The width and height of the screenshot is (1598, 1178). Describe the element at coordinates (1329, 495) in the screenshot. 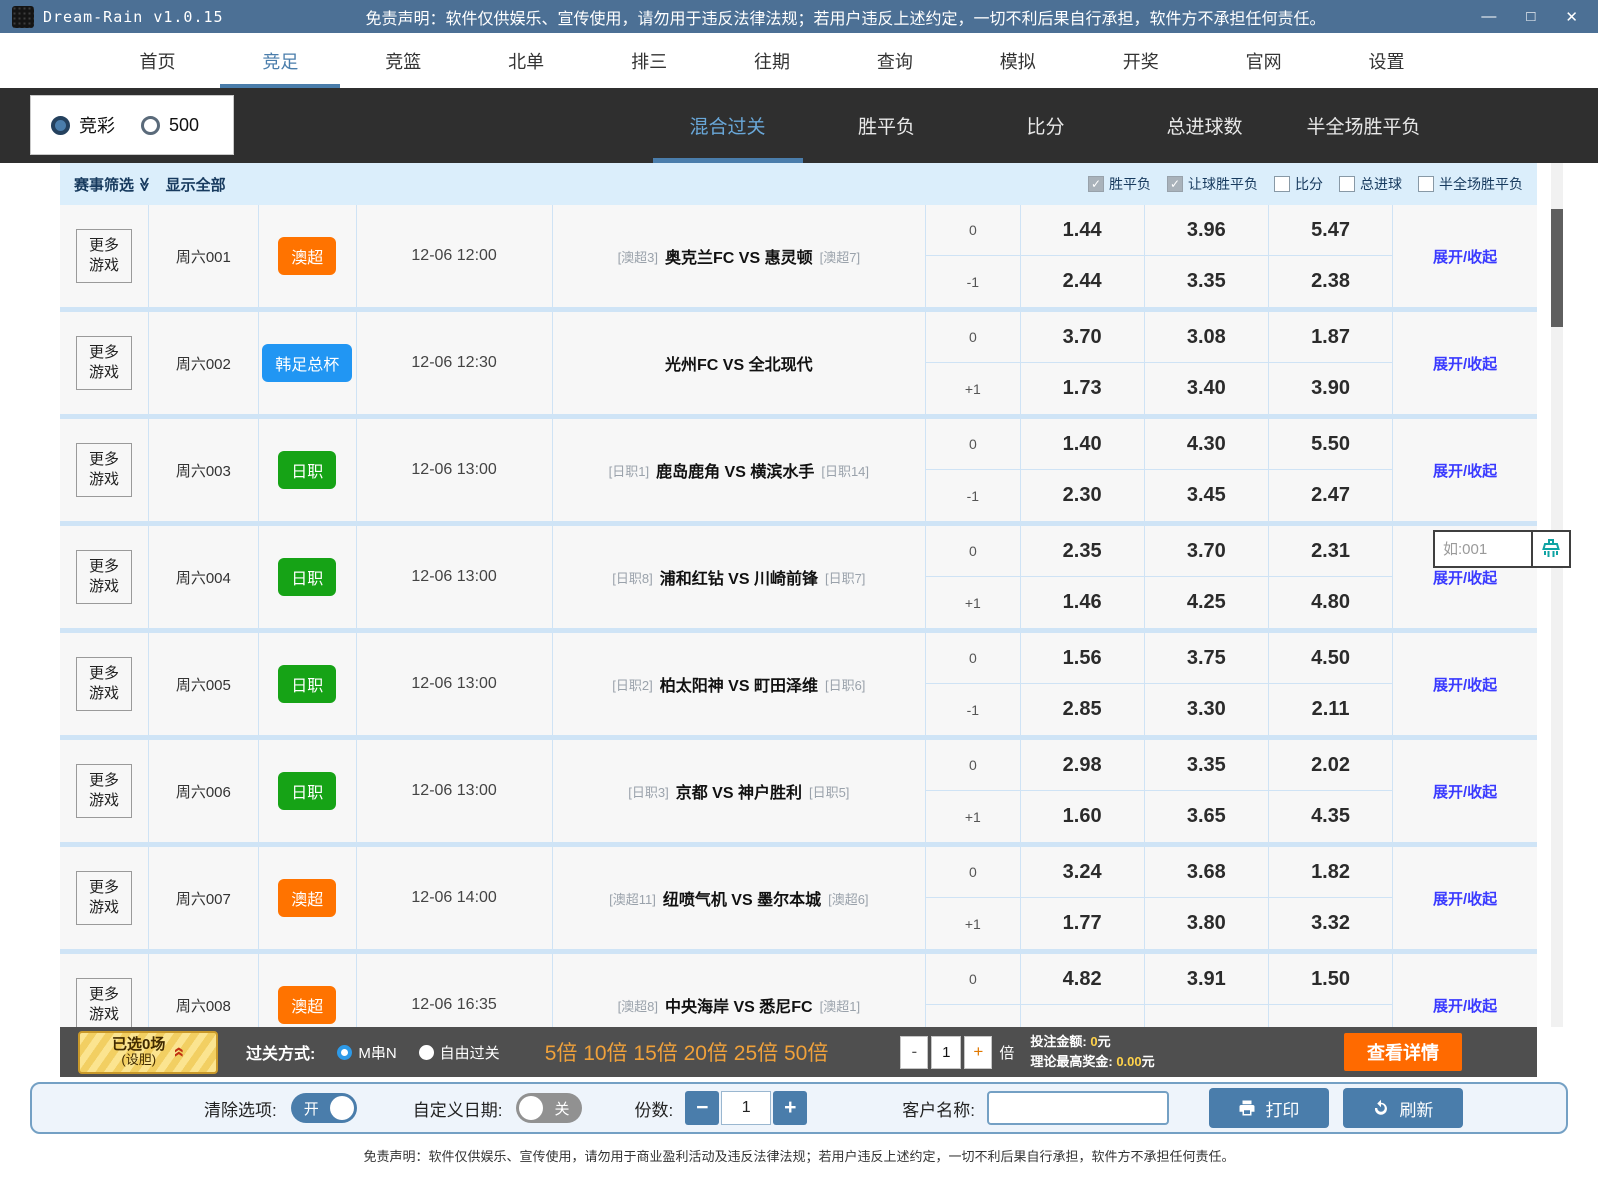

I see `odds-lose: 2.47` at that location.